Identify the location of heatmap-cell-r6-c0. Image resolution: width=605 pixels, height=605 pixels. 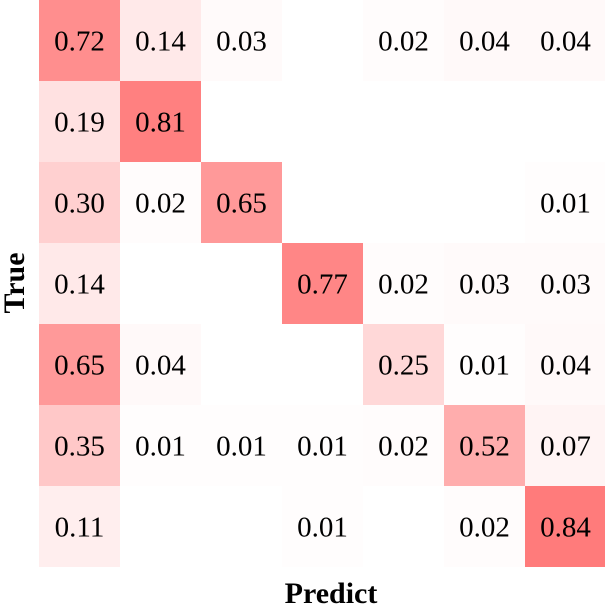
(79, 526).